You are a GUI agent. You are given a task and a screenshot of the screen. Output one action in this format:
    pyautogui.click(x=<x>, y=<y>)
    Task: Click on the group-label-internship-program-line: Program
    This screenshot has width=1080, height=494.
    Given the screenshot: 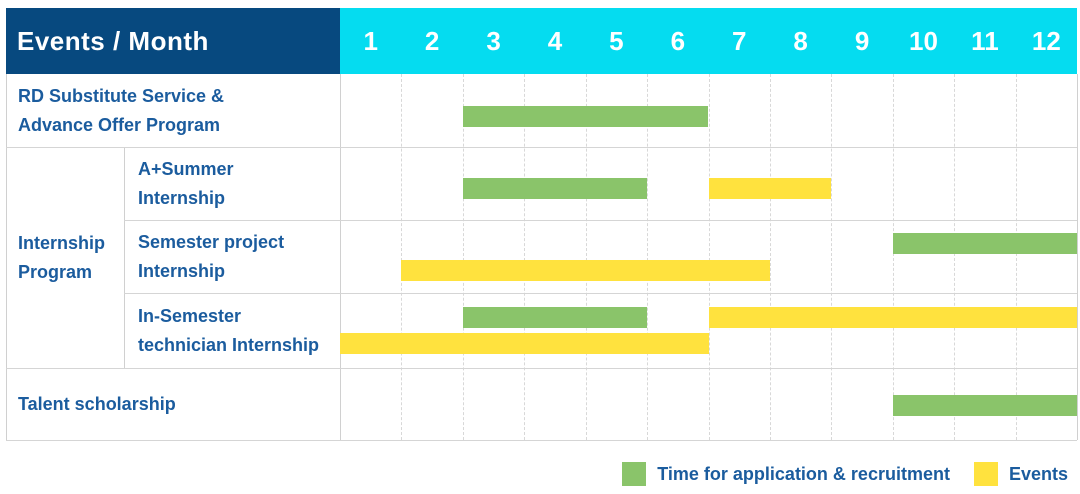 What is the action you would take?
    pyautogui.click(x=55, y=271)
    